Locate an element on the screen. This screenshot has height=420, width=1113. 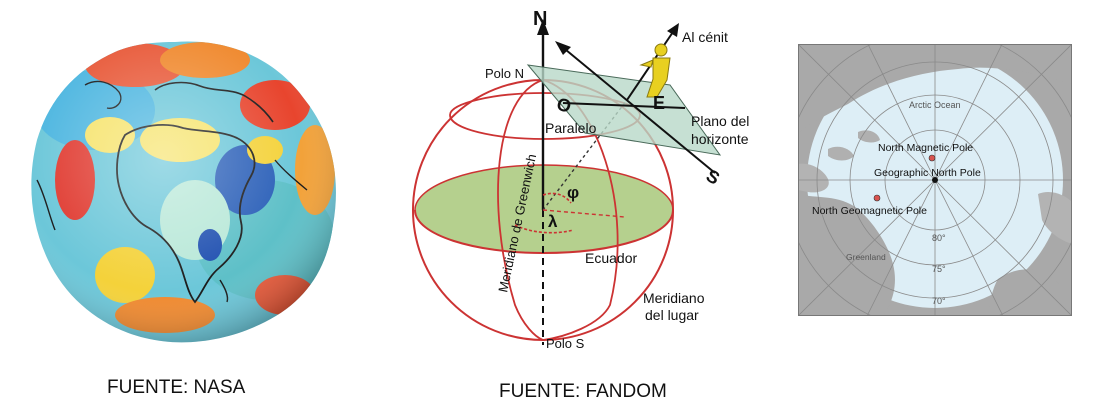
observer-figure is located at coordinates (655, 70).